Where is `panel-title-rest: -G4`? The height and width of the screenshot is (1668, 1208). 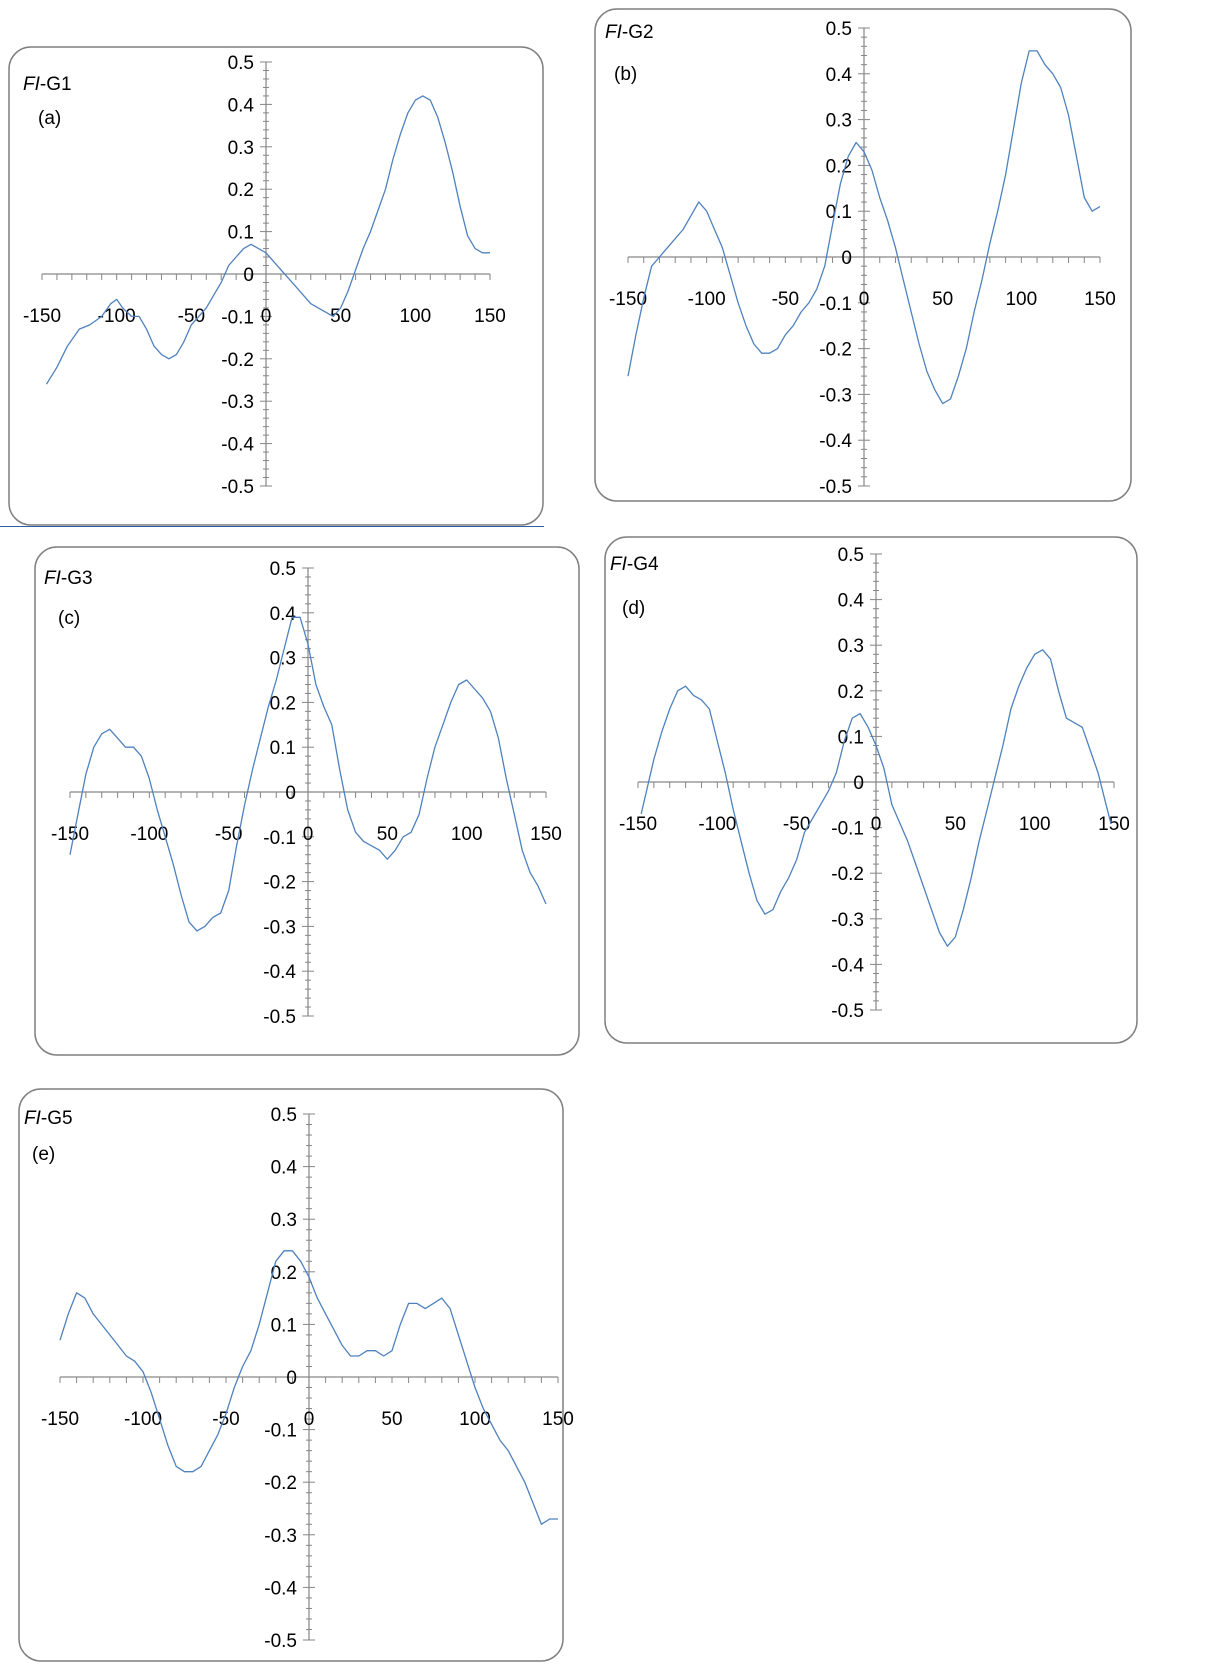
panel-title-rest: -G4 is located at coordinates (643, 564).